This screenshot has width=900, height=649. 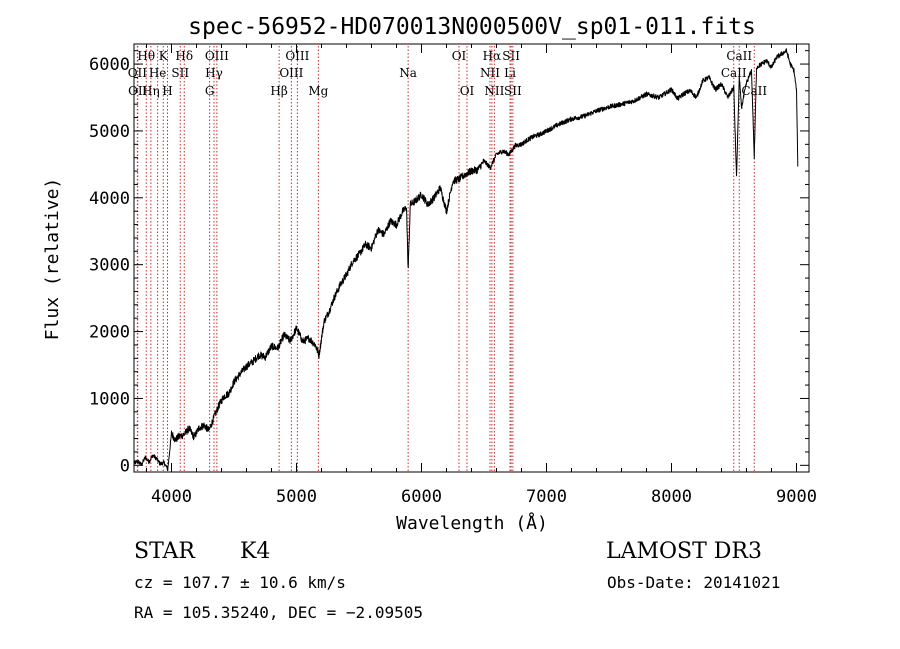 What do you see at coordinates (214, 73) in the screenshot?
I see `marker-label-10: Hγ` at bounding box center [214, 73].